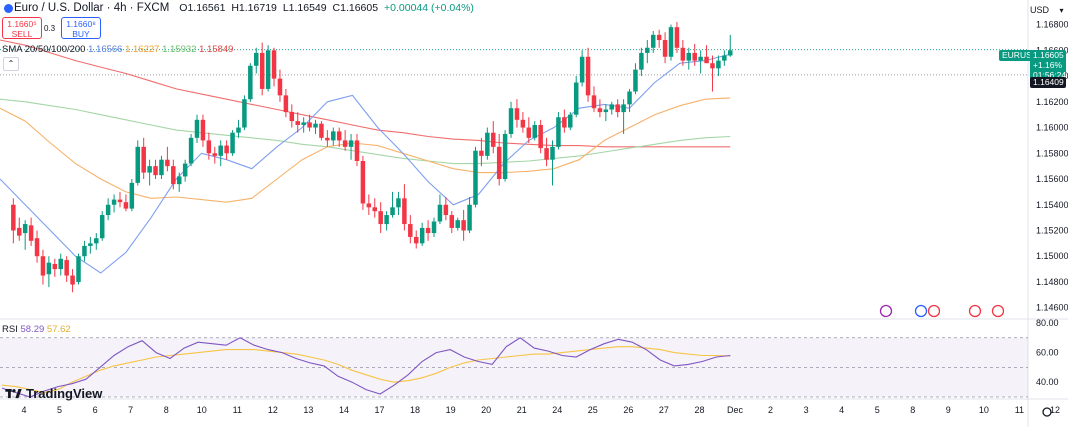  Describe the element at coordinates (53, 393) in the screenshot. I see `tradingview-logo: TradingView` at that location.